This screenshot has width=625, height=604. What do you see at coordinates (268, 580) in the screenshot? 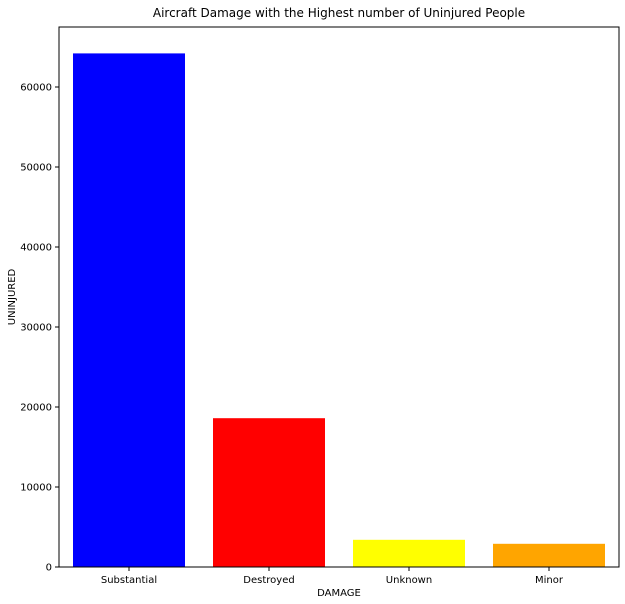
I see `x-tick-label: Destroyed` at bounding box center [268, 580].